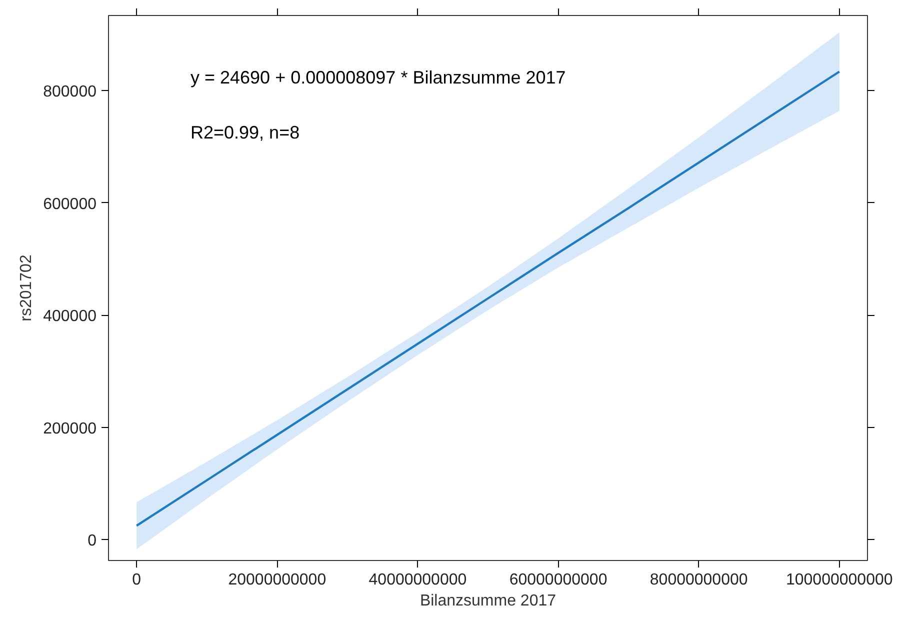 The image size is (897, 632). I want to click on y-axis-title: rs201702, so click(27, 288).